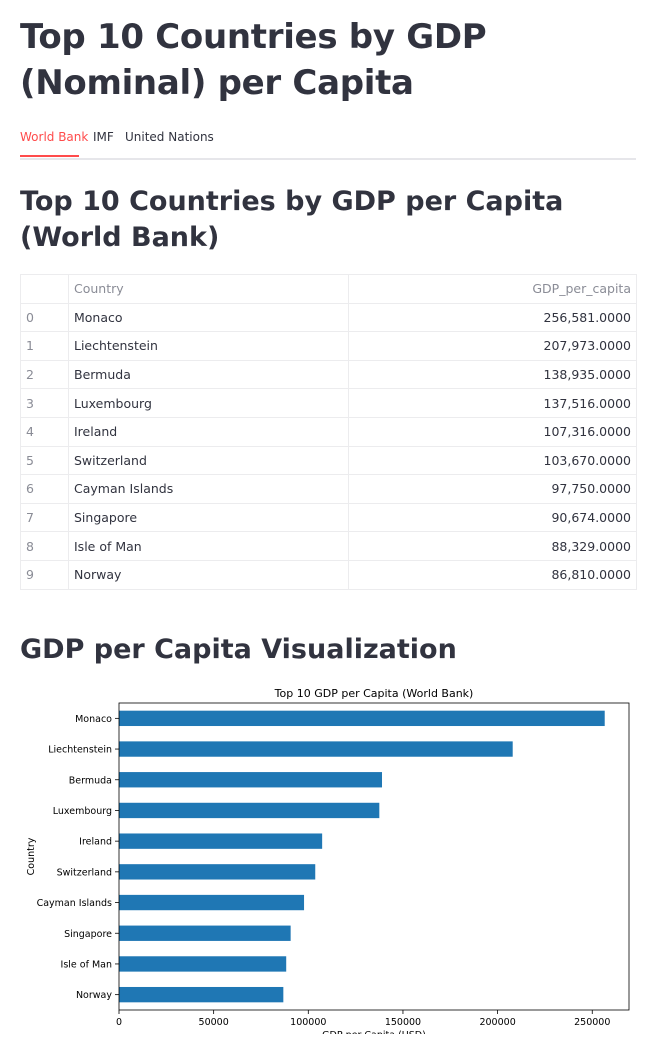 This screenshot has width=668, height=1056. I want to click on table-row: 0 Monaco 256,581.0000, so click(328, 317).